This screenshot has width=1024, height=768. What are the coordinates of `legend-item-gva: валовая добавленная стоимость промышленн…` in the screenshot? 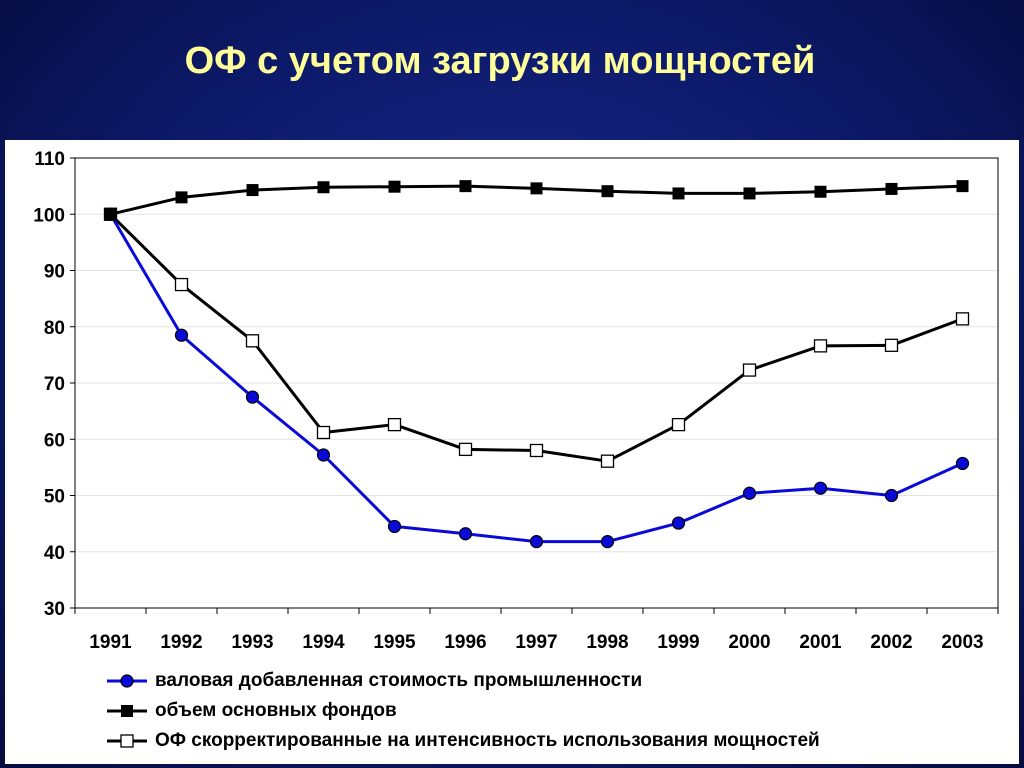 It's located at (555, 681).